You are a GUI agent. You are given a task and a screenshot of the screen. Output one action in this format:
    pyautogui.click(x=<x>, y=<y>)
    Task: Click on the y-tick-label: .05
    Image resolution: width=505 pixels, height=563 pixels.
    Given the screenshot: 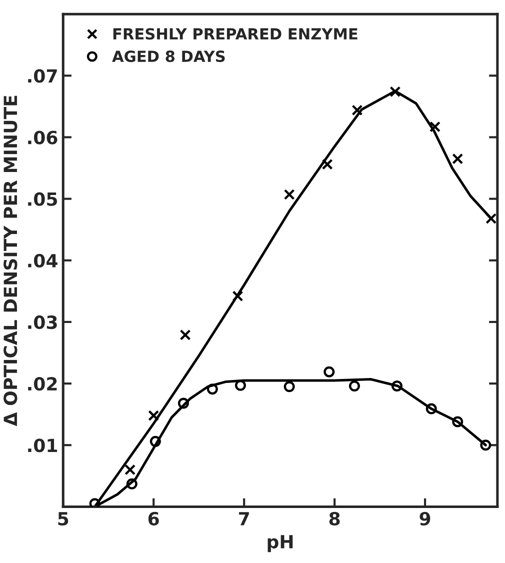 What is the action you would take?
    pyautogui.click(x=43, y=199)
    